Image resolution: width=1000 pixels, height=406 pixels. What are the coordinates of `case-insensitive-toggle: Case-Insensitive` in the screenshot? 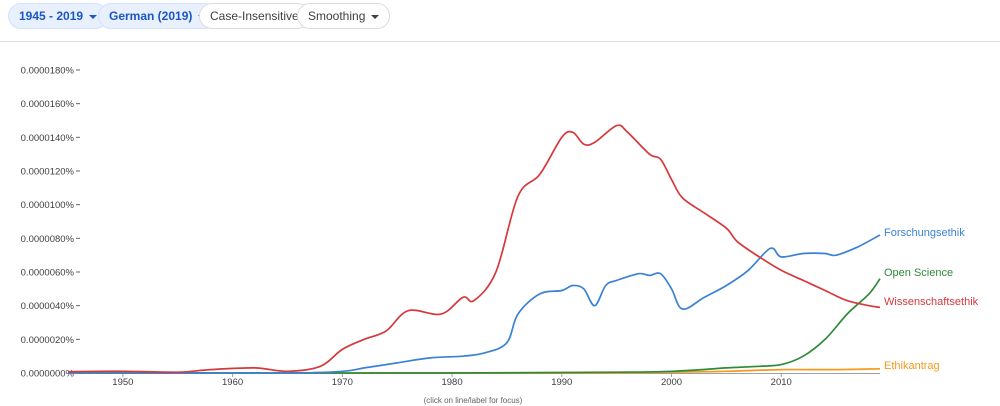 It's located at (254, 16).